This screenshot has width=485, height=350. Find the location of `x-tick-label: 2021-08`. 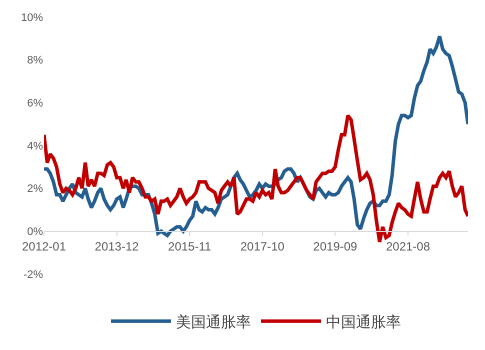

x-tick-label: 2021-08 is located at coordinates (408, 247).